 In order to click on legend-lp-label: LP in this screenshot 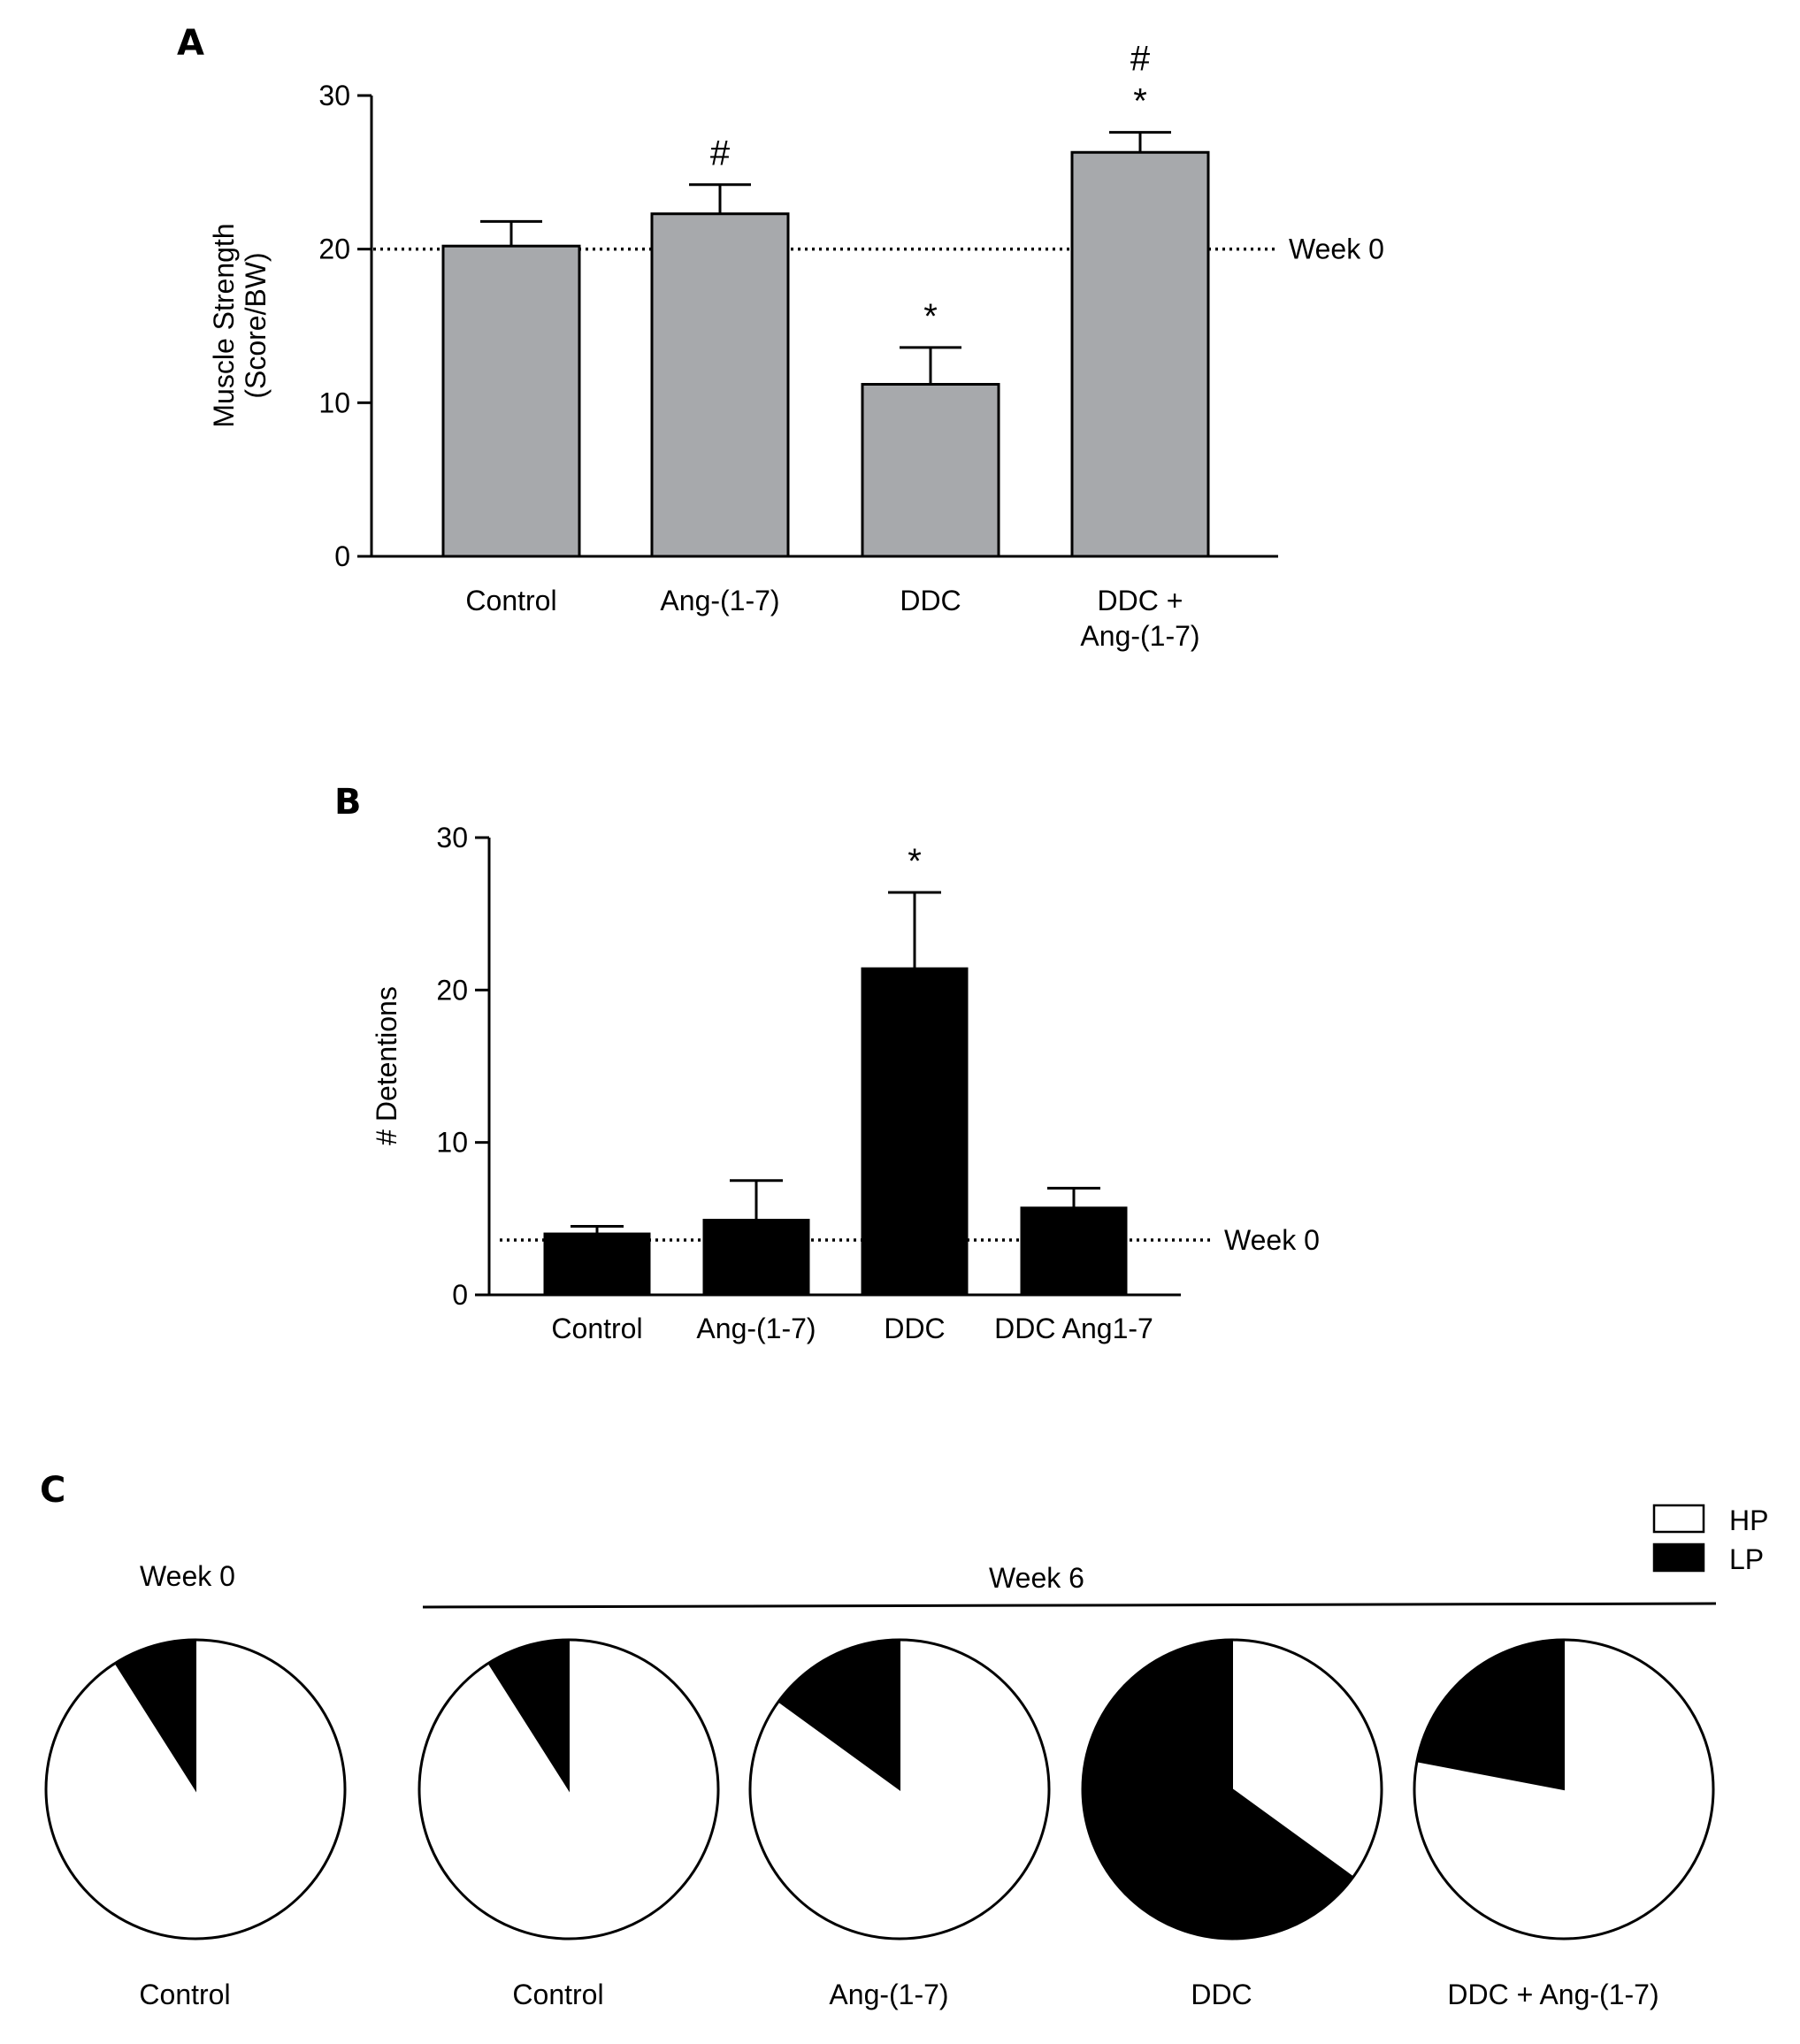, I will do `click(1746, 1559)`.